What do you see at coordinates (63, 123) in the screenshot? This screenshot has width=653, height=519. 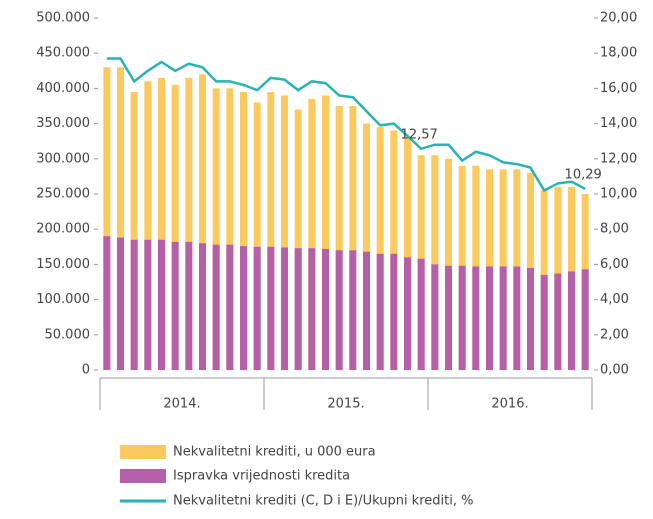 I see `y-tick-label: 350.000` at bounding box center [63, 123].